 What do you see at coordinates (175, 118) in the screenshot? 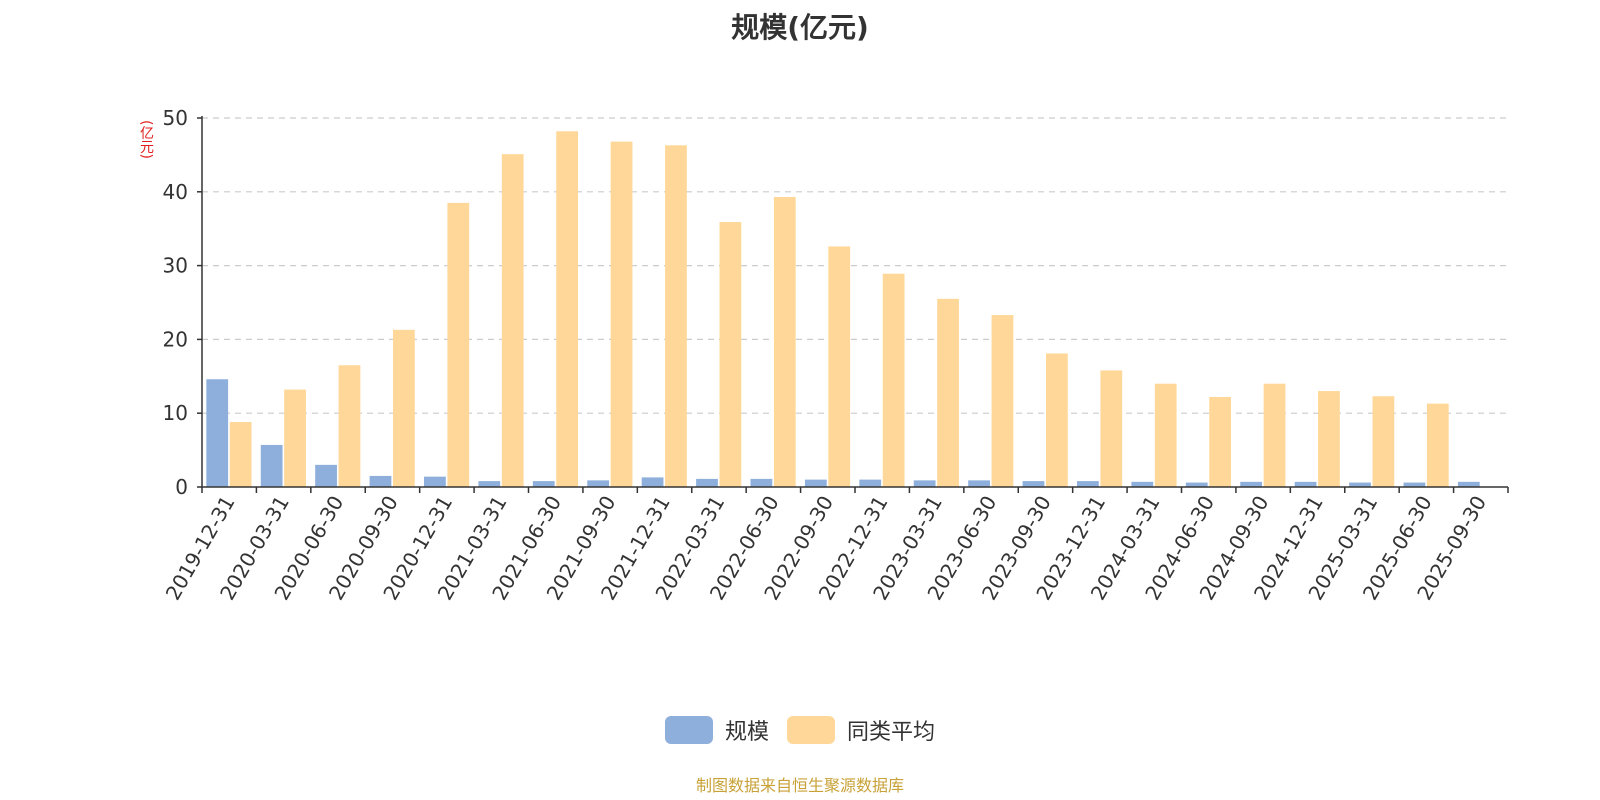
I see `y-tick-label: 50` at bounding box center [175, 118].